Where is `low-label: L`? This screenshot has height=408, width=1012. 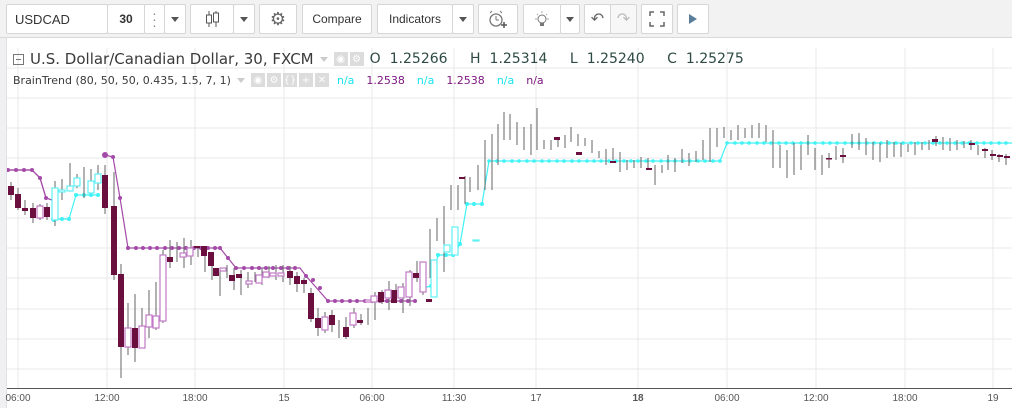
low-label: L is located at coordinates (573, 59).